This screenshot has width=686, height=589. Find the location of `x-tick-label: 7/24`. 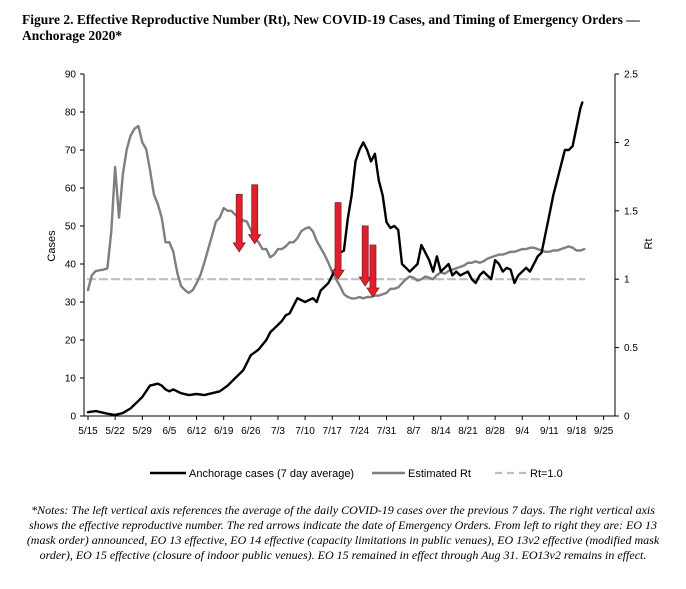

x-tick-label: 7/24 is located at coordinates (360, 431).